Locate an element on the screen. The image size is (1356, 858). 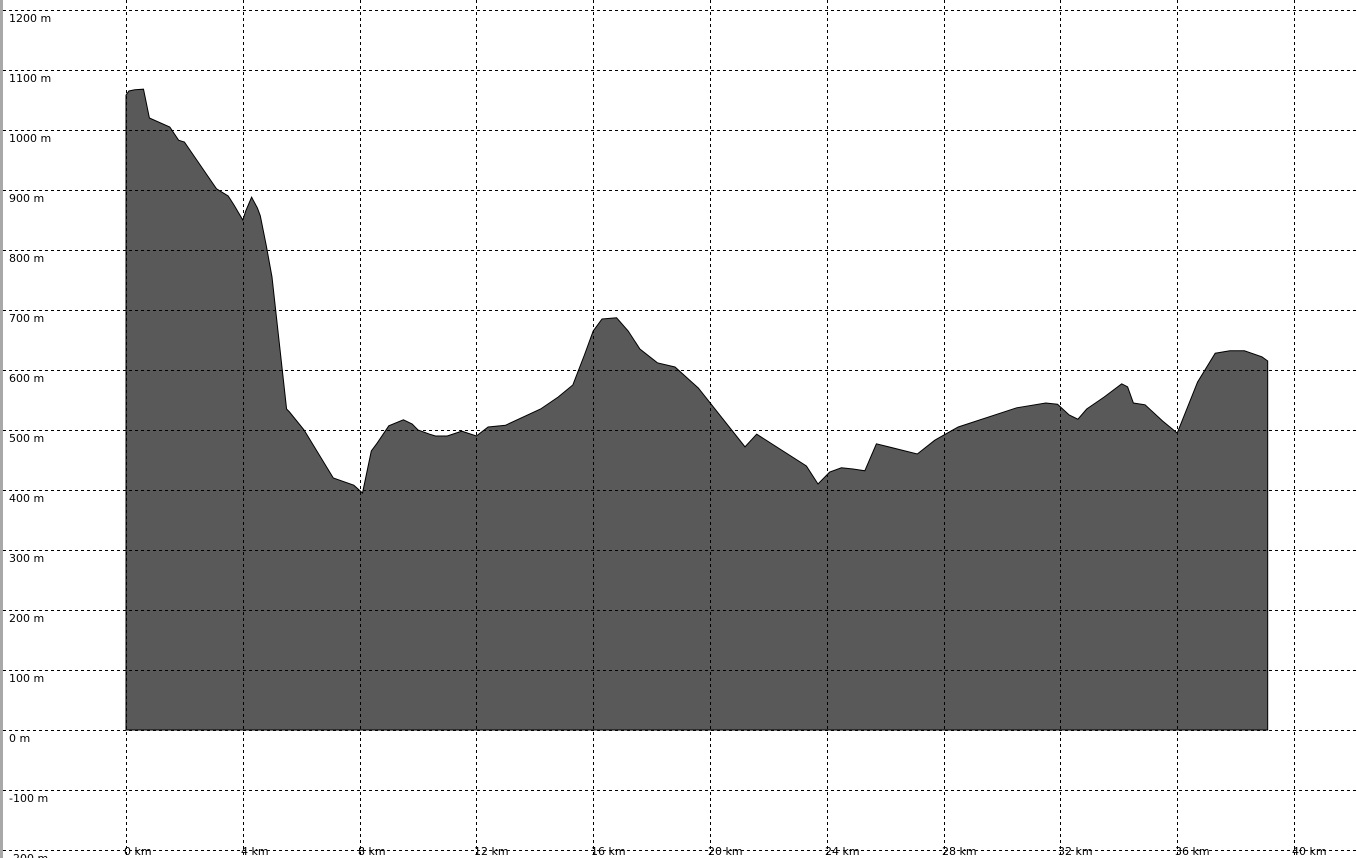
chart-left-edge is located at coordinates (1, 429).